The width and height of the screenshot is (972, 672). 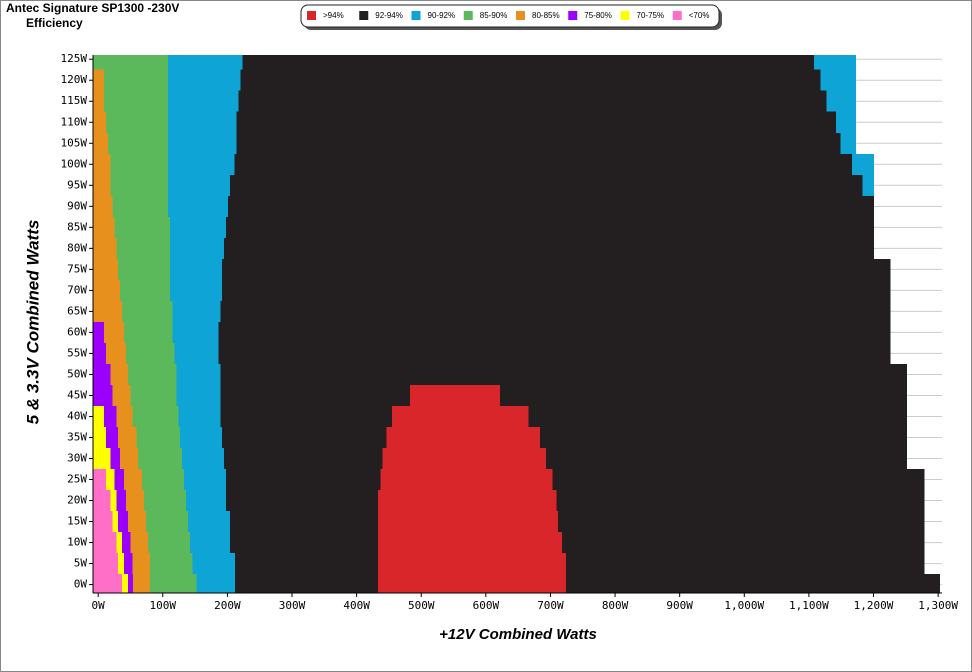 I want to click on x-tick-label: 100W, so click(x=163, y=605).